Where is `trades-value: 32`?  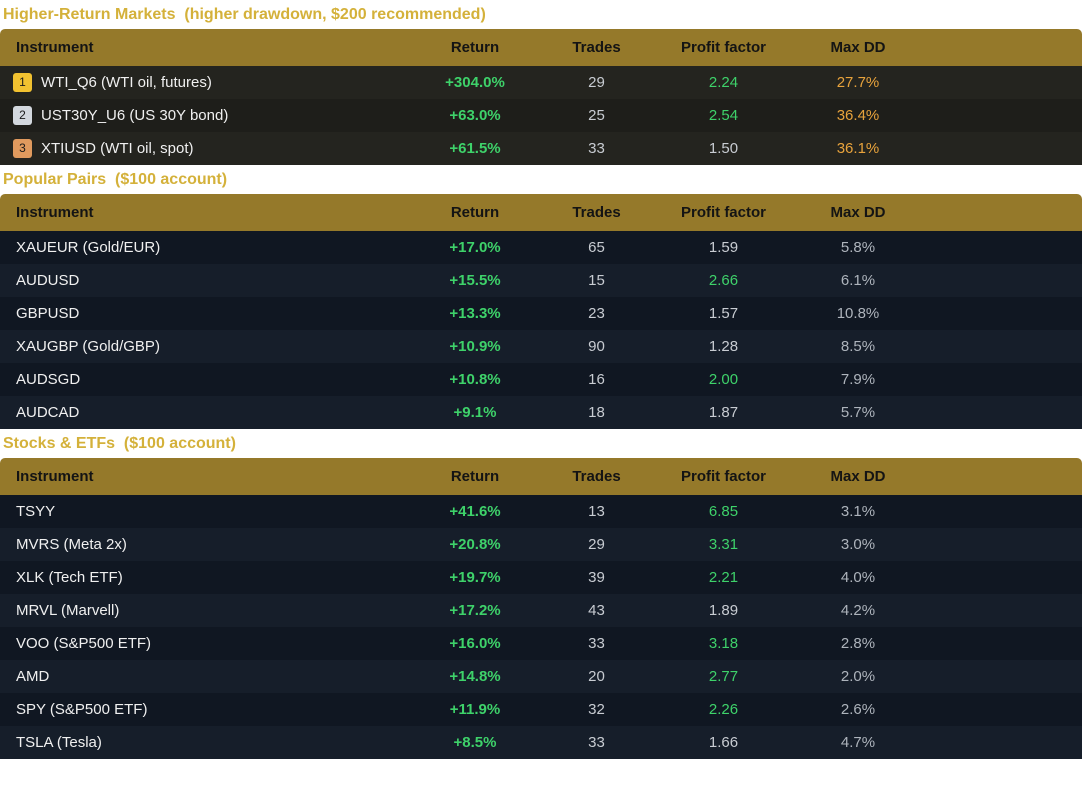
trades-value: 32 is located at coordinates (596, 709).